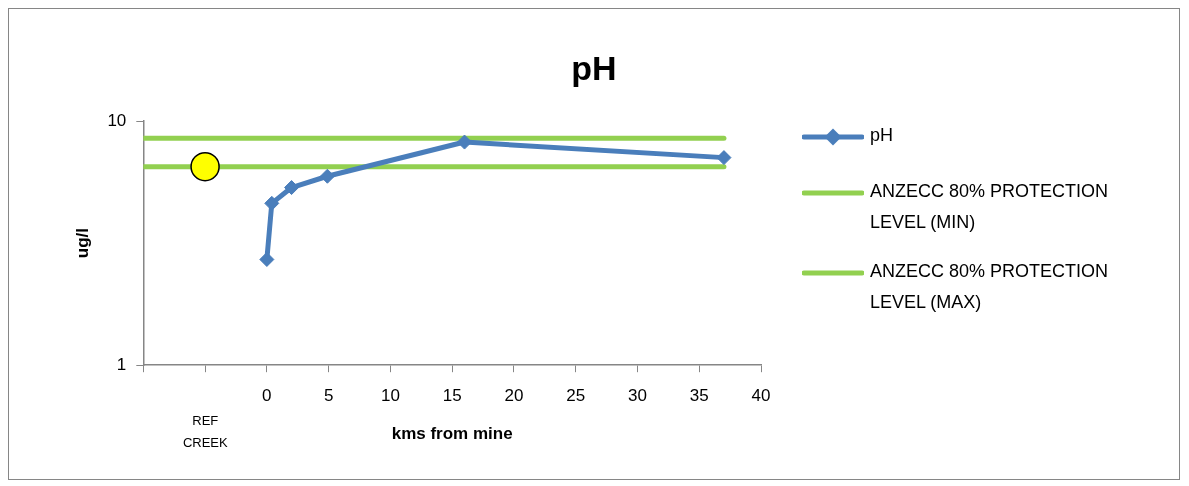 Image resolution: width=1189 pixels, height=486 pixels. I want to click on x-tick-label: 10, so click(390, 396).